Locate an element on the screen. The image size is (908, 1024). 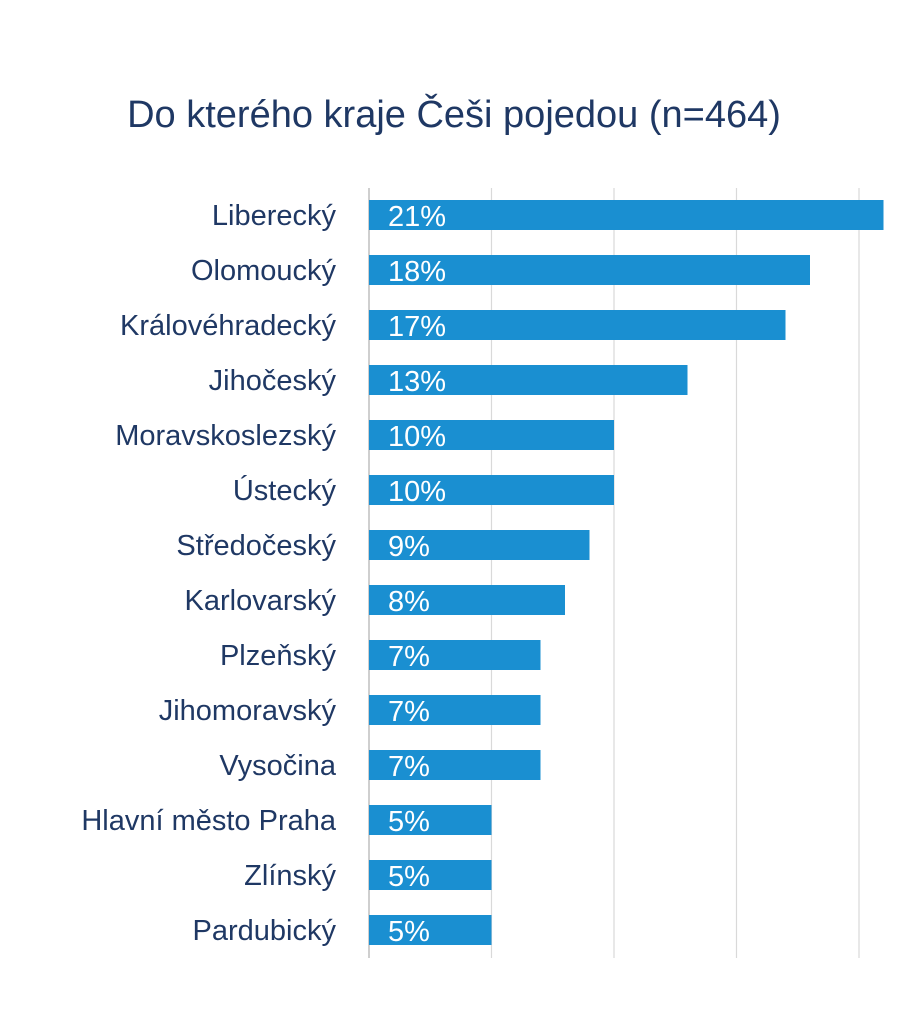
category-label: Pardubický is located at coordinates (265, 931).